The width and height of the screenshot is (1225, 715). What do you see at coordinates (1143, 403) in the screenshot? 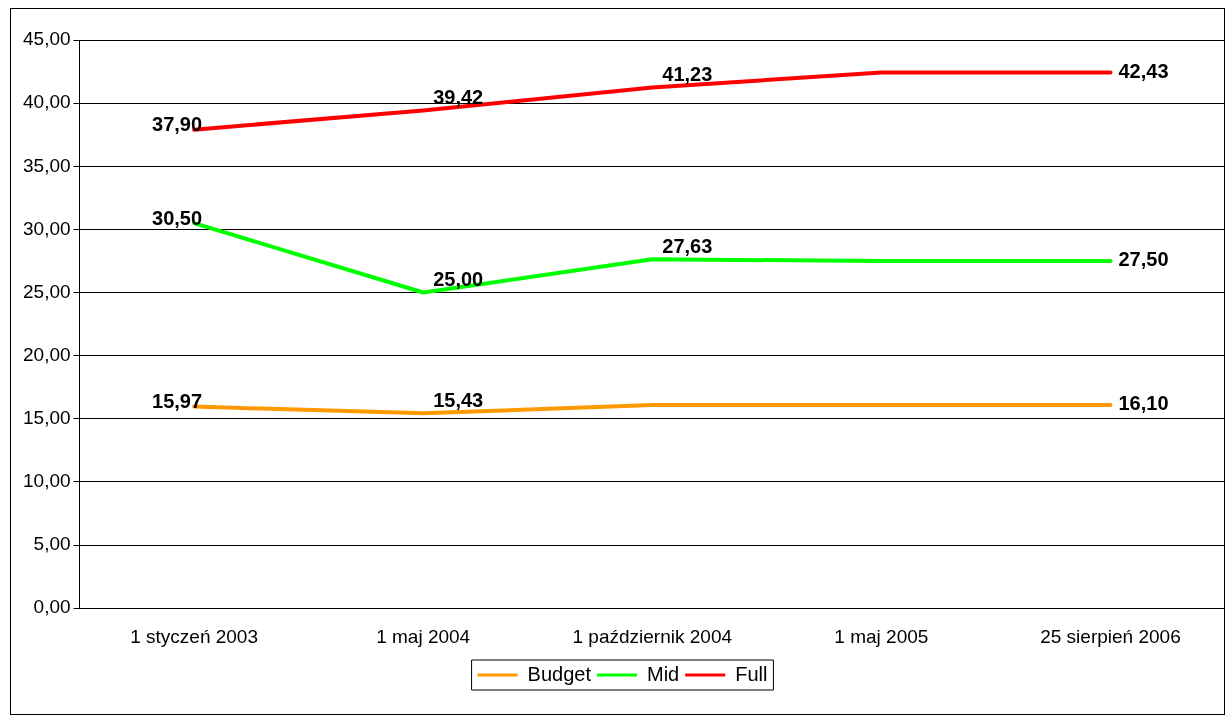
I see `data-label: 16,10` at bounding box center [1143, 403].